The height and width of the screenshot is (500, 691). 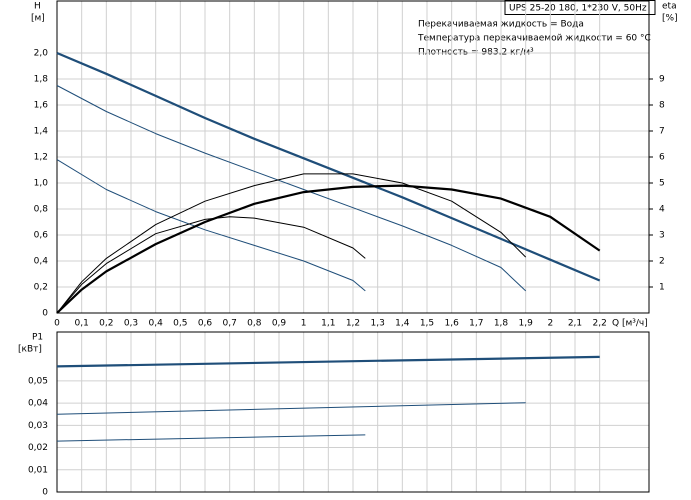 What do you see at coordinates (41, 210) in the screenshot?
I see `y-tick-label: 0,8` at bounding box center [41, 210].